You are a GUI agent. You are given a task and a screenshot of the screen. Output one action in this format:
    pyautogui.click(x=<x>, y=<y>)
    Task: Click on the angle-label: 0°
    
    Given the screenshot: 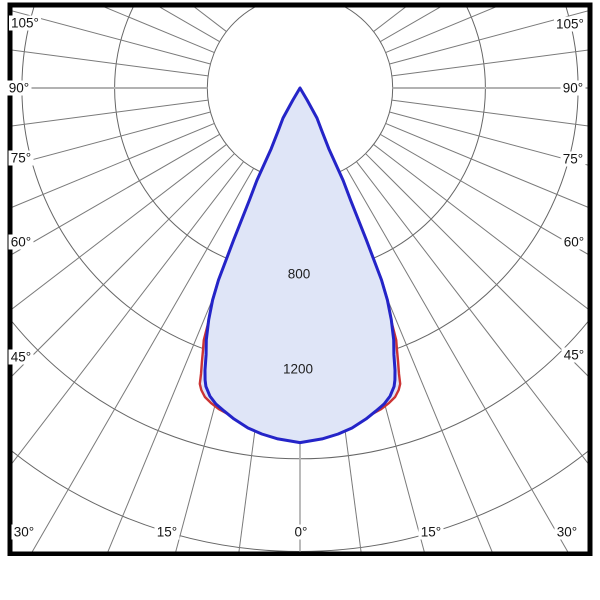 What is the action you would take?
    pyautogui.click(x=301, y=532)
    